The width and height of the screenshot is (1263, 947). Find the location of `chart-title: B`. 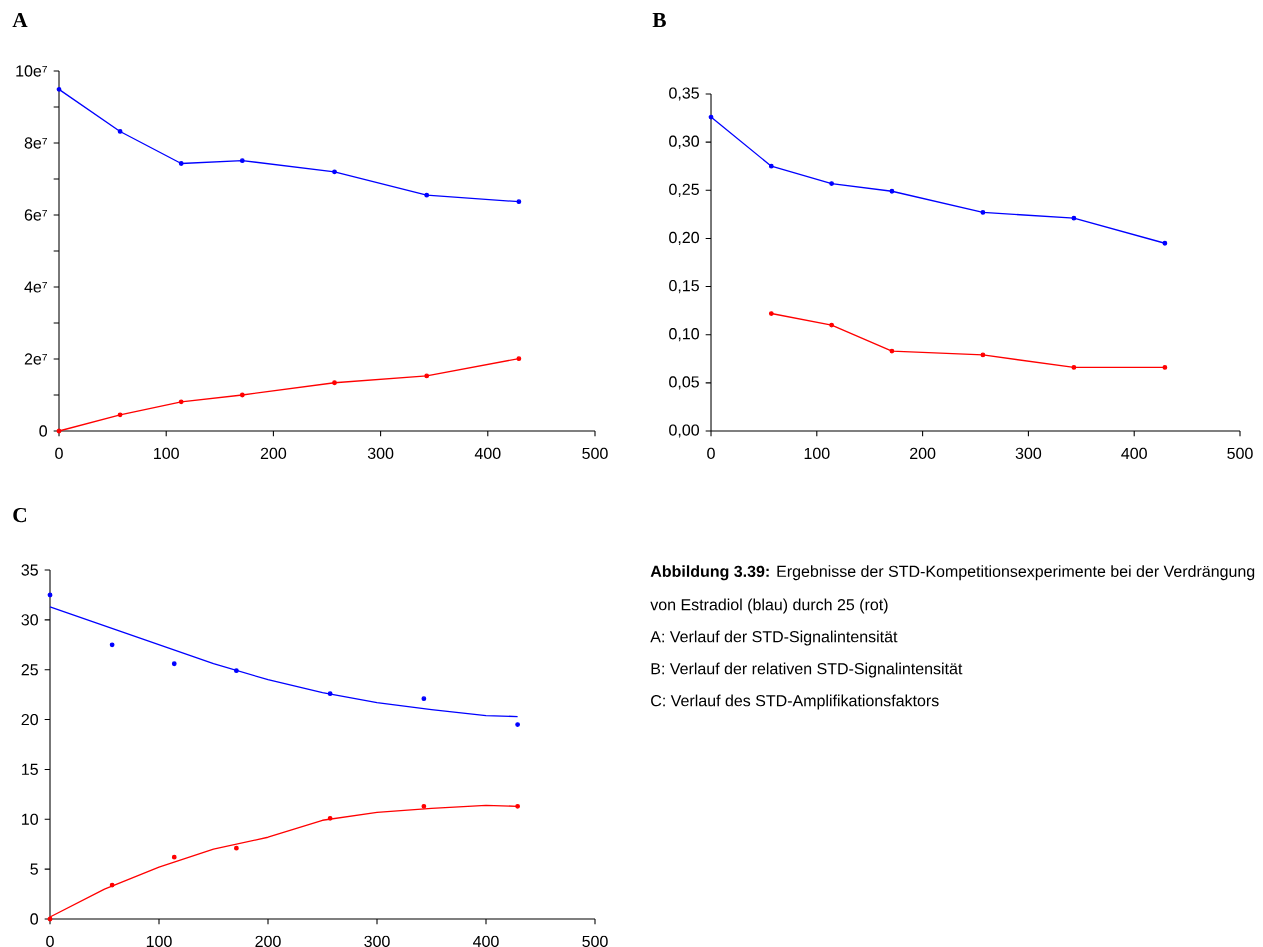

chart-title: B is located at coordinates (659, 20).